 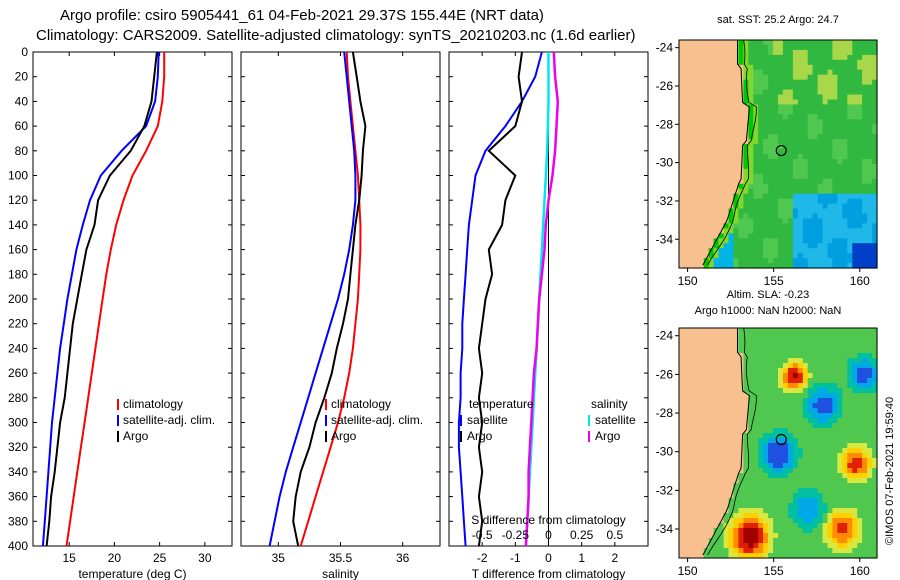 What do you see at coordinates (732, 441) in the screenshot?
I see `shelf-contour` at bounding box center [732, 441].